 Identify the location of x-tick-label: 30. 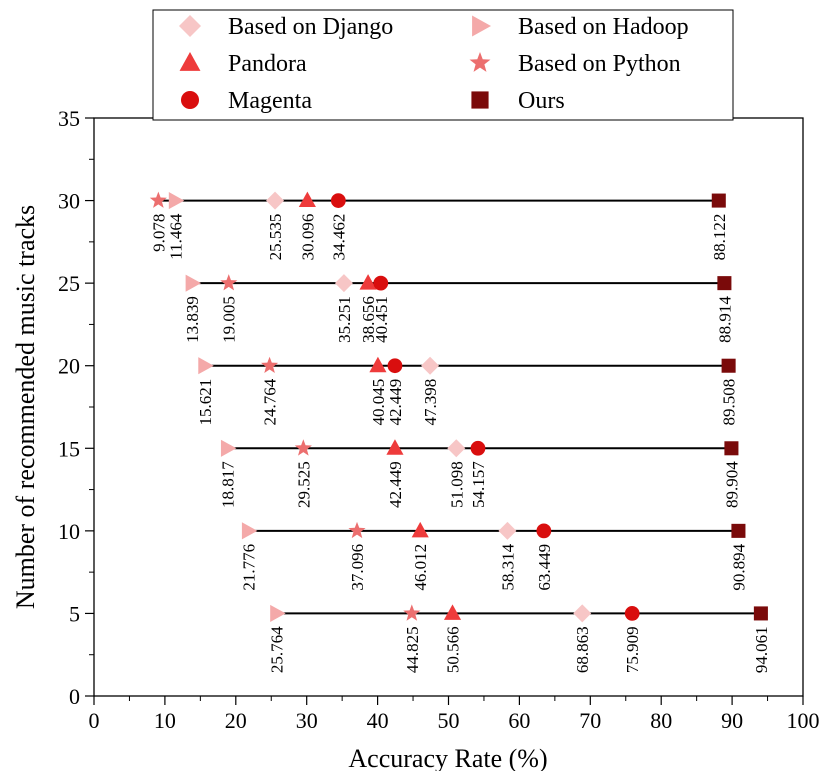
(307, 720).